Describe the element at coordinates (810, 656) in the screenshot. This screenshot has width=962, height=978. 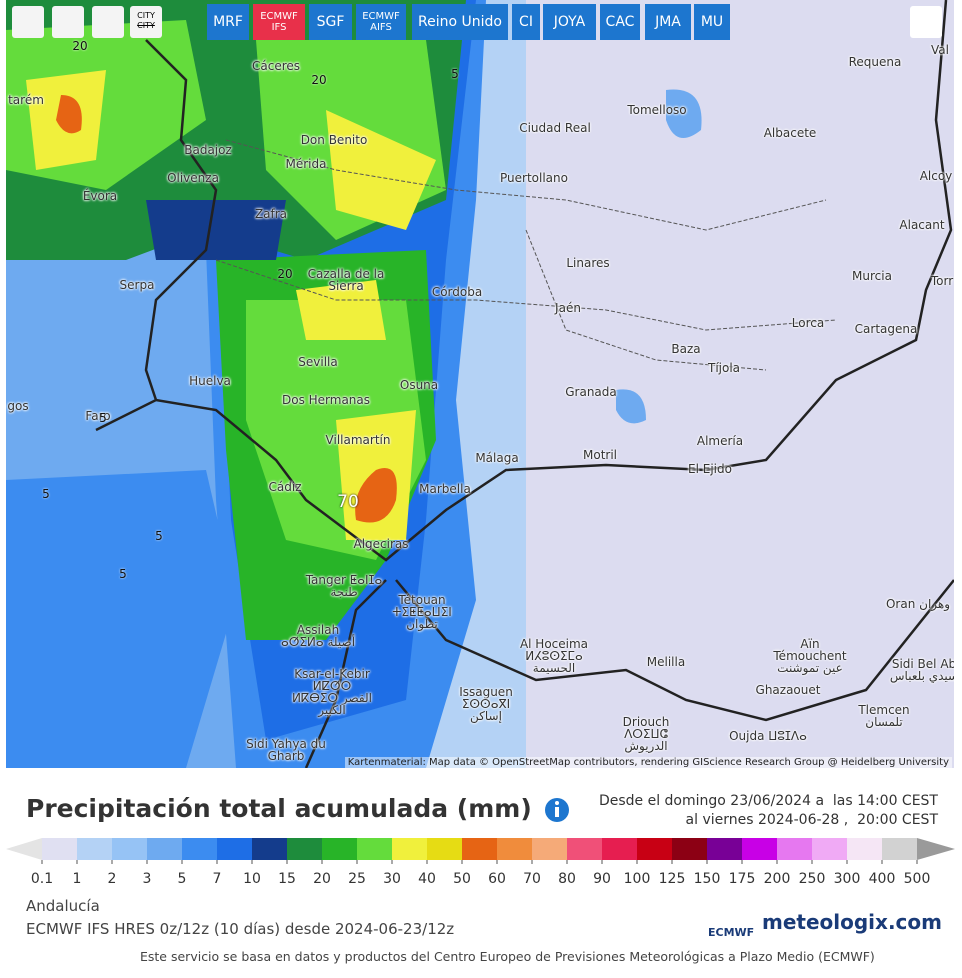
I see `place-label: Aïn Témouchent عين تموشنت` at that location.